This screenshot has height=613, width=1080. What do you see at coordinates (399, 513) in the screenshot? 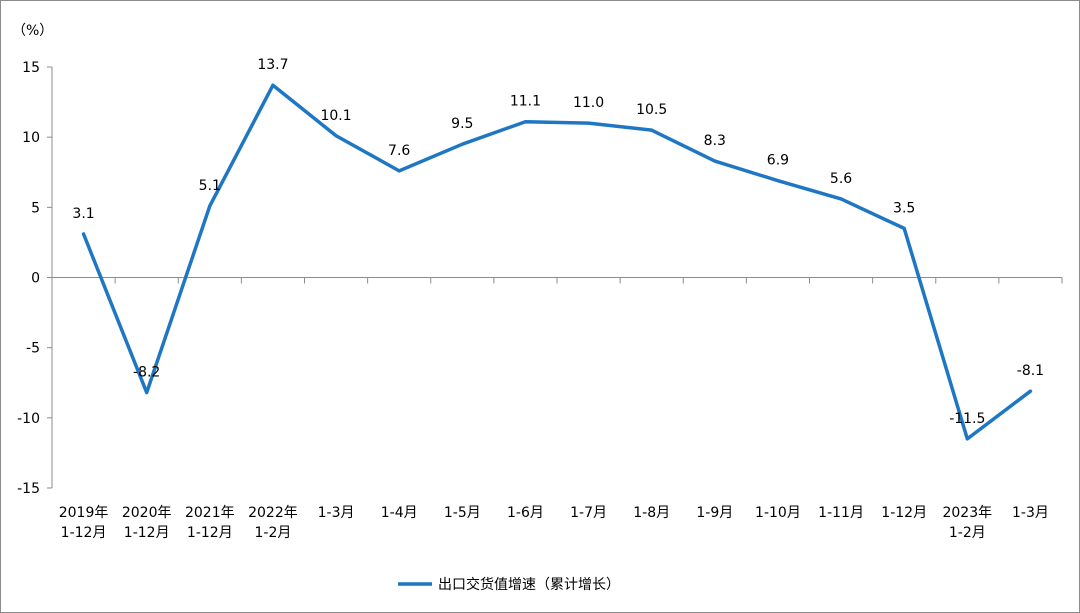
I see `x-category-label: 1-4月` at bounding box center [399, 513].